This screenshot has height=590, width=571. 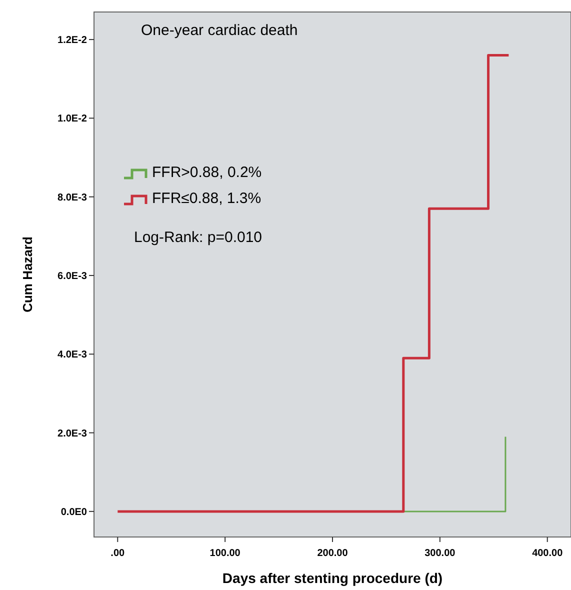 What do you see at coordinates (73, 40) in the screenshot?
I see `y-tick-label: 1.2E-2` at bounding box center [73, 40].